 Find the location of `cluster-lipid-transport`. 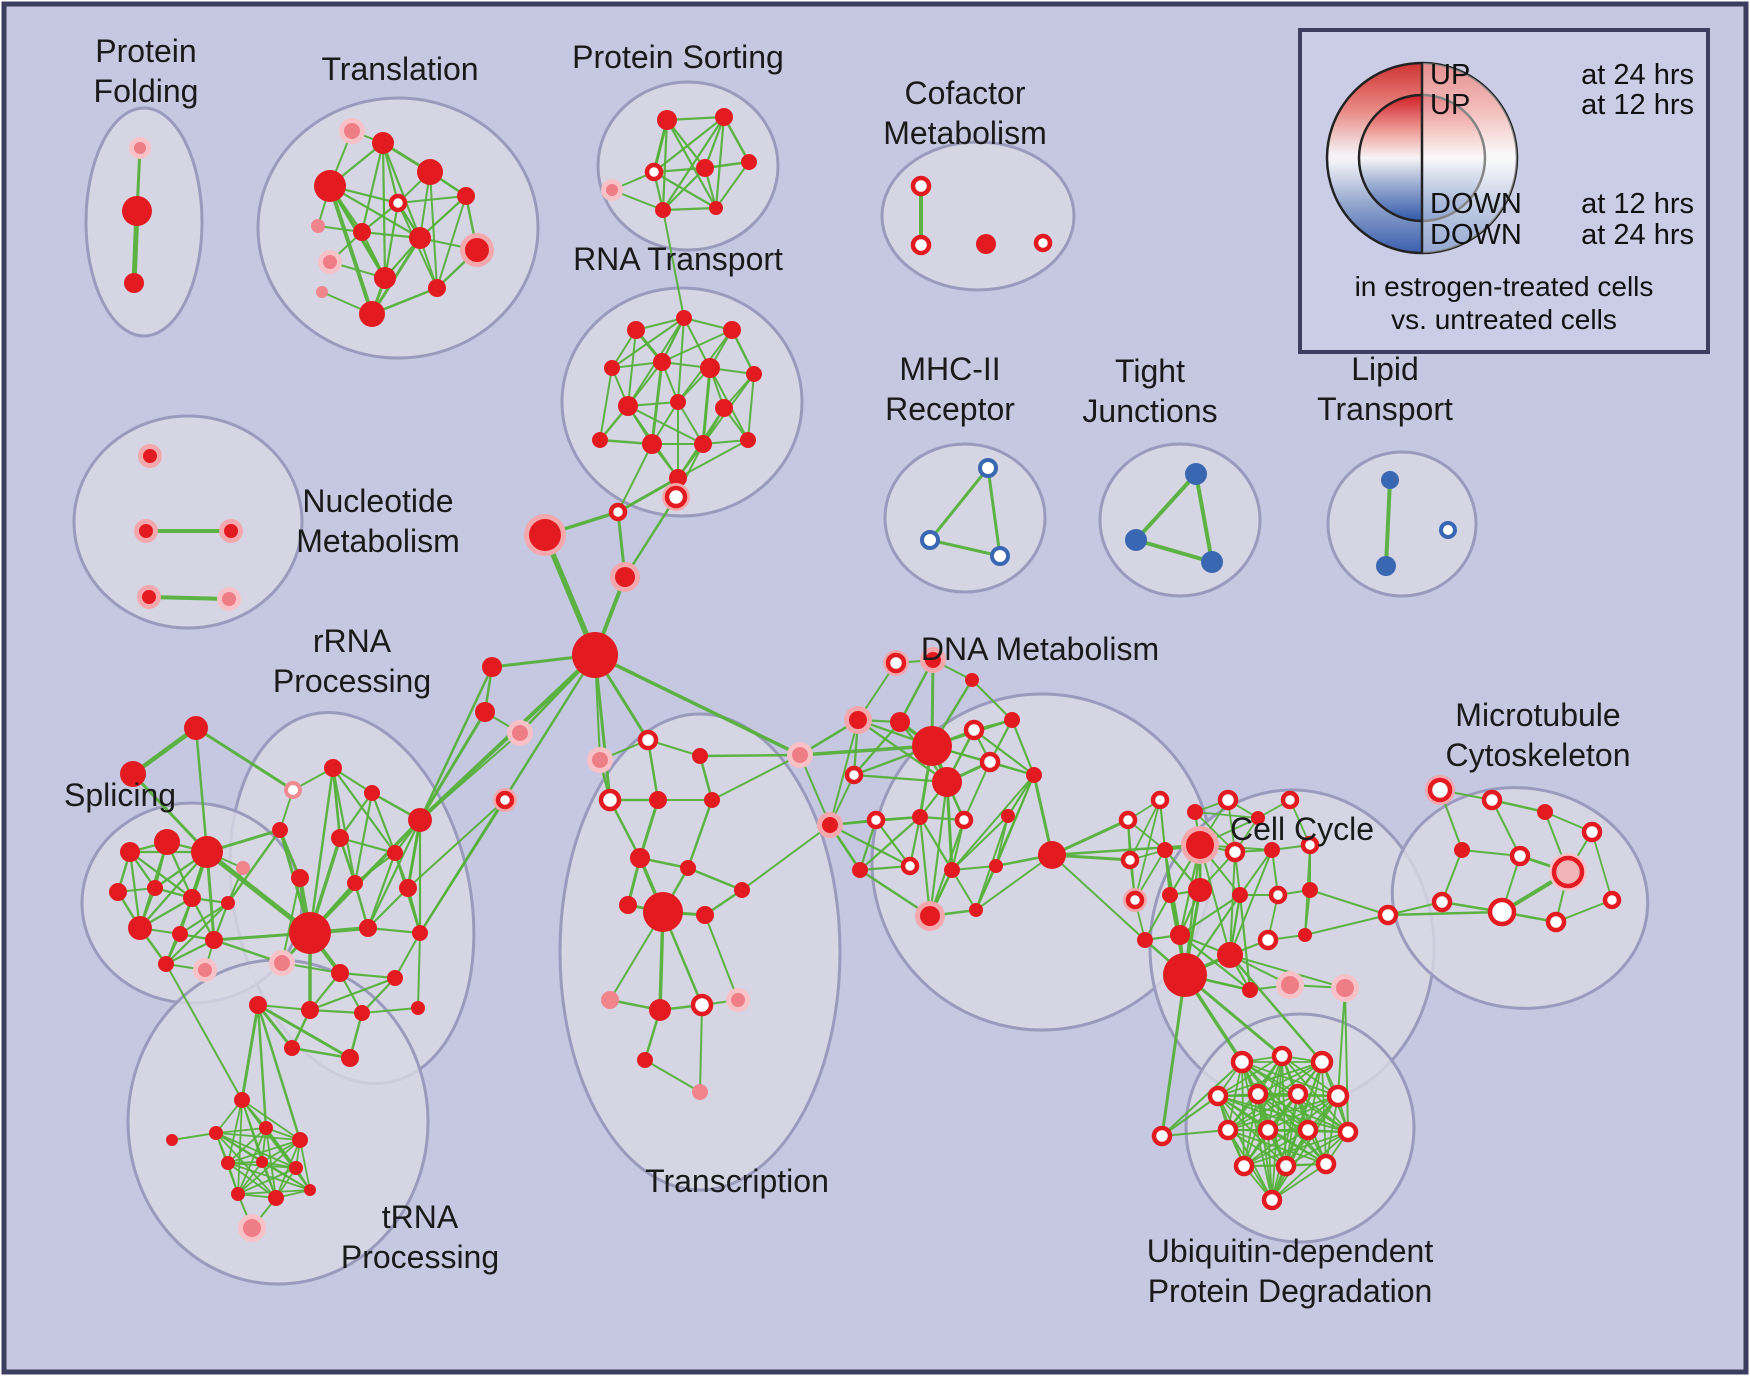

cluster-lipid-transport is located at coordinates (1402, 524).